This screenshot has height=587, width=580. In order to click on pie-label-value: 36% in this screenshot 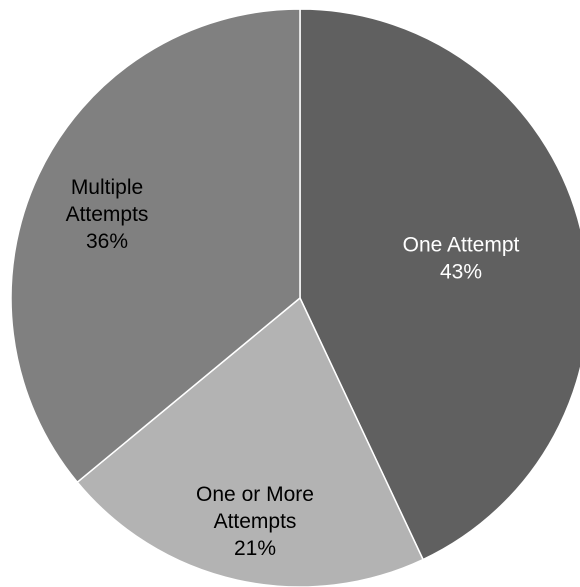, I will do `click(107, 241)`.